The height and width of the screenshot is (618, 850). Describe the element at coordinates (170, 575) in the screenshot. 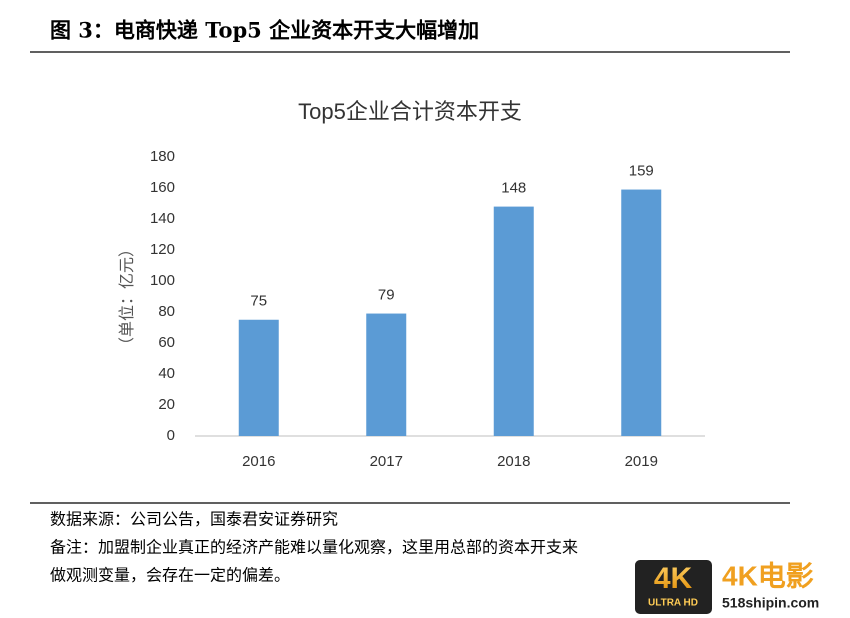

I see `note-line: 做观测变量，会存在一定的偏差。` at that location.